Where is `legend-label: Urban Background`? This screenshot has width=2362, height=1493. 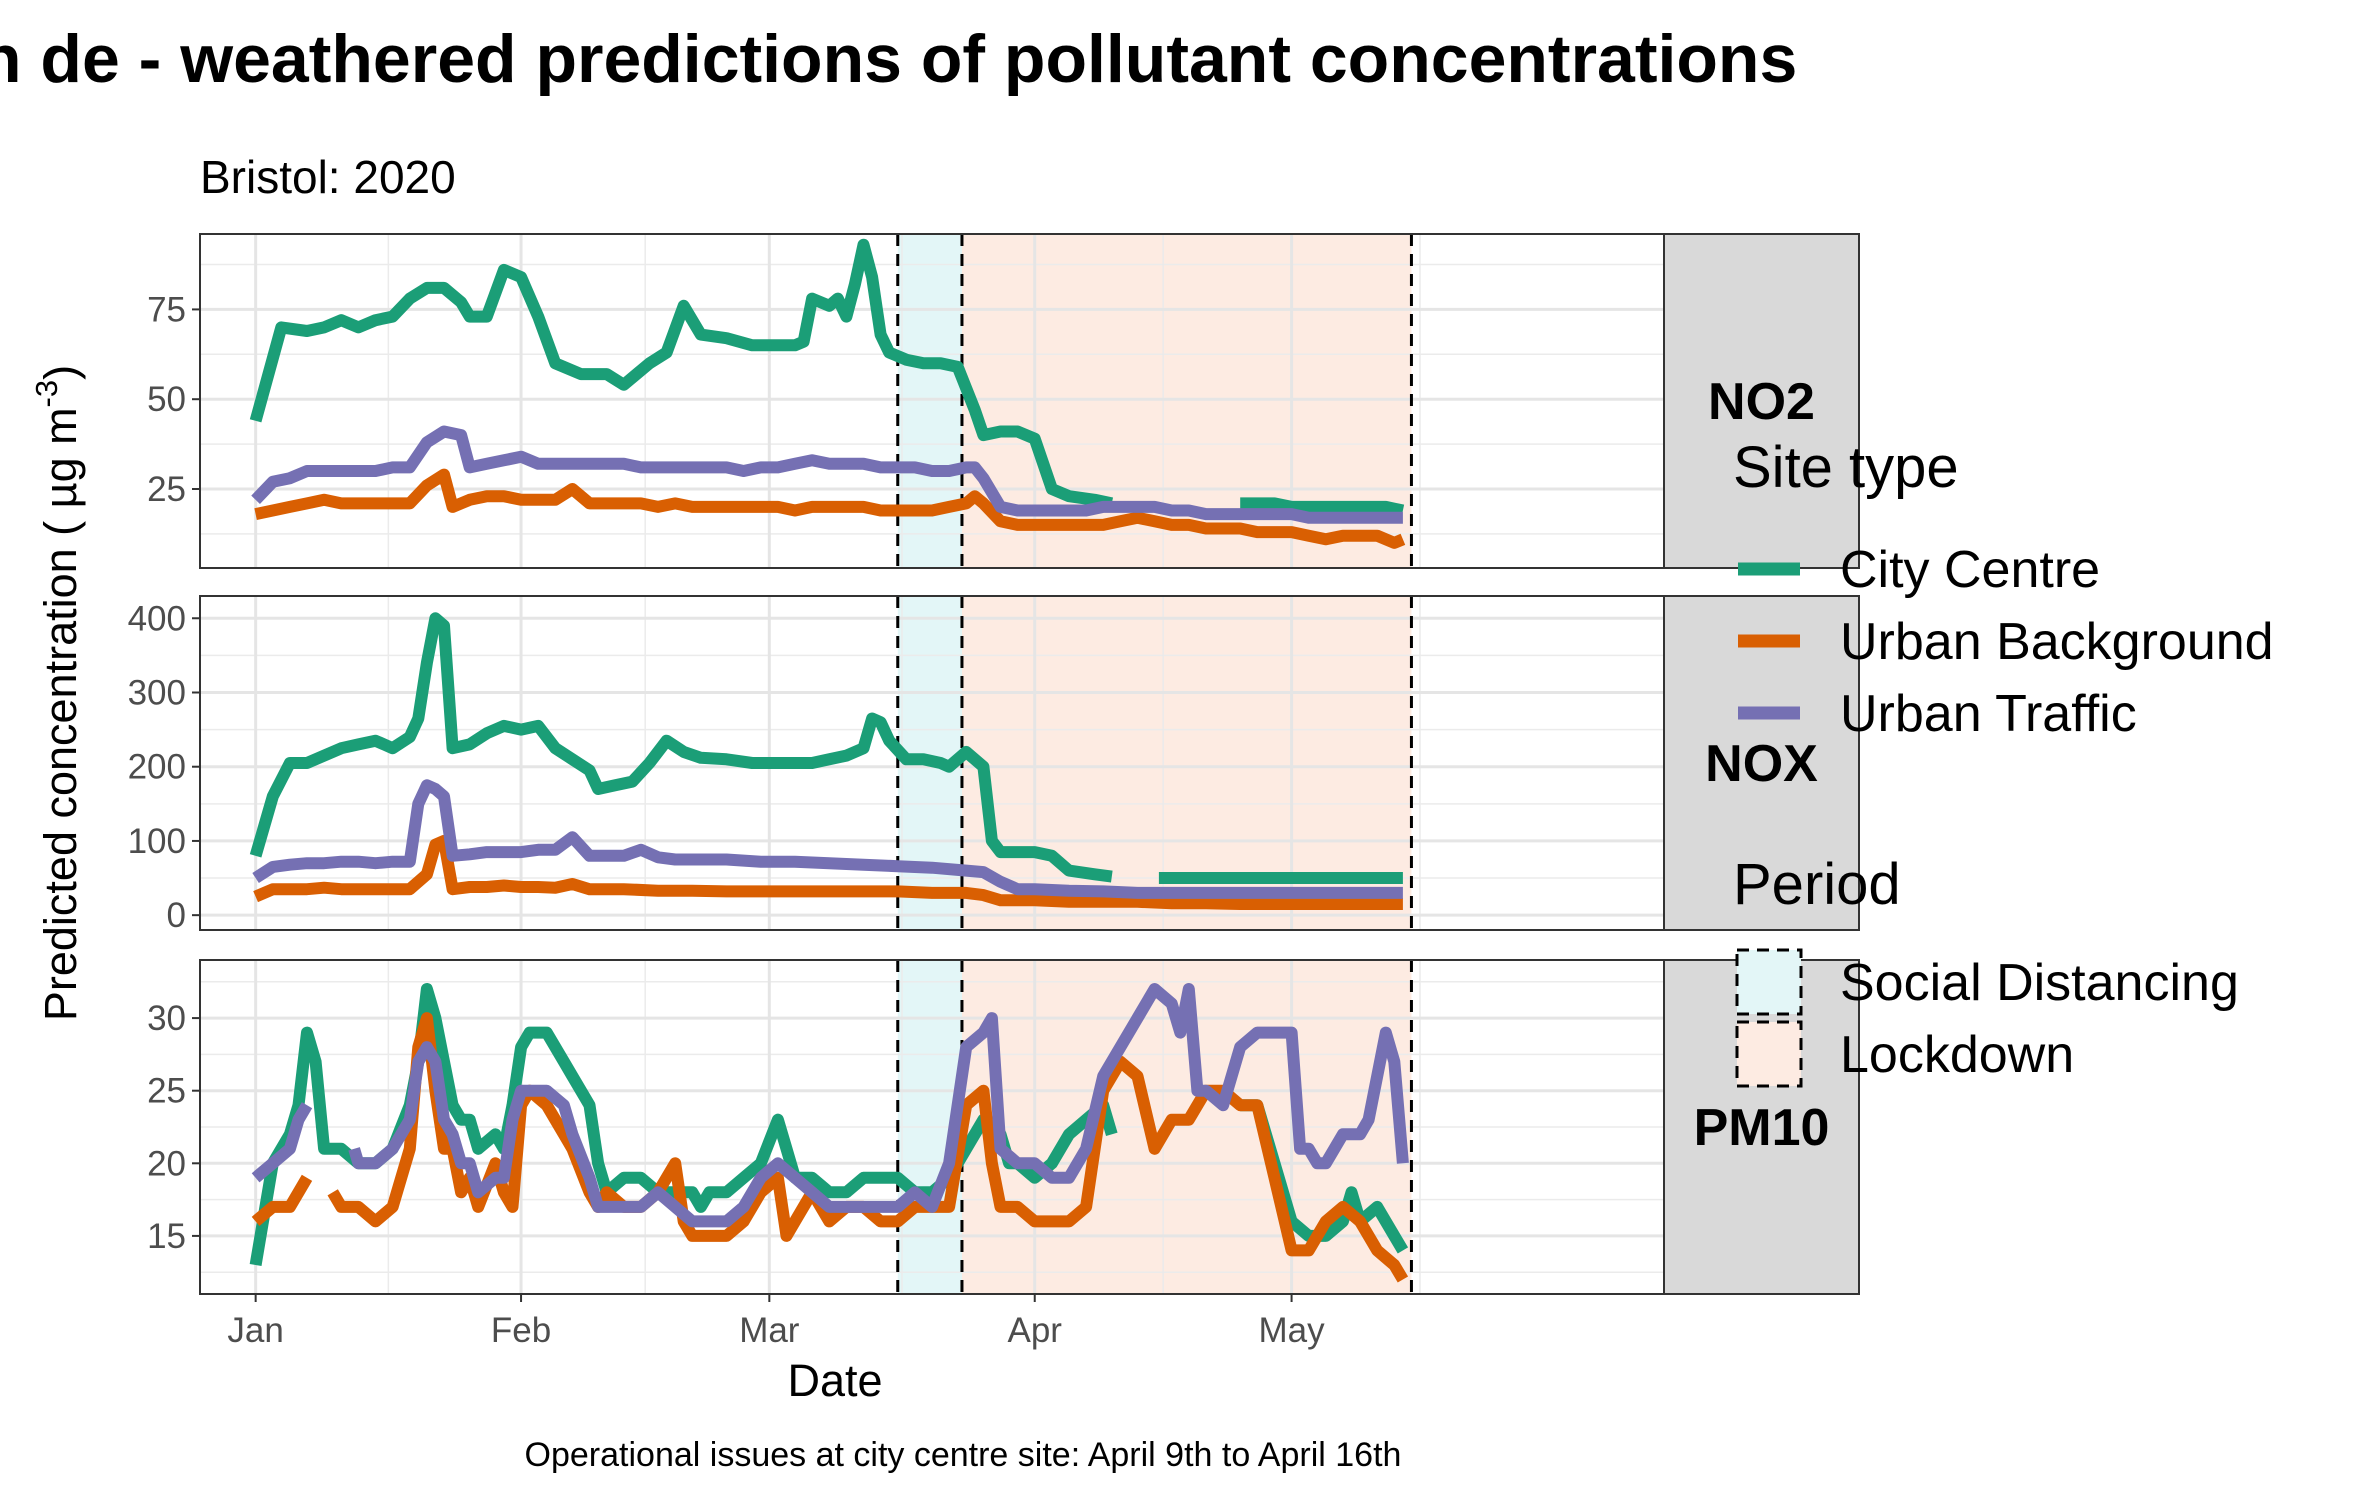 legend-label: Urban Background is located at coordinates (2057, 642).